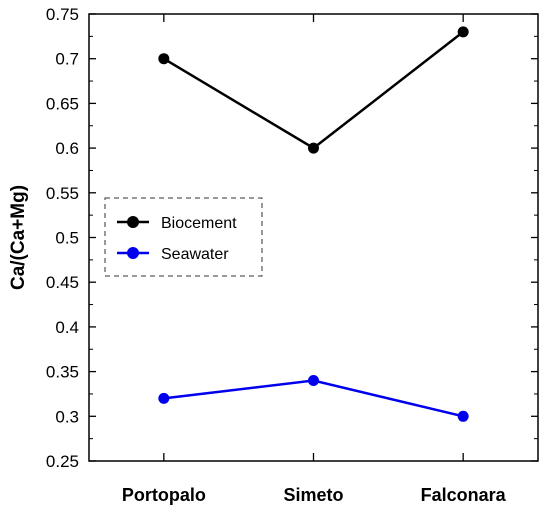 This screenshot has width=550, height=508. What do you see at coordinates (67, 148) in the screenshot?
I see `y-tick-label: 0.6` at bounding box center [67, 148].